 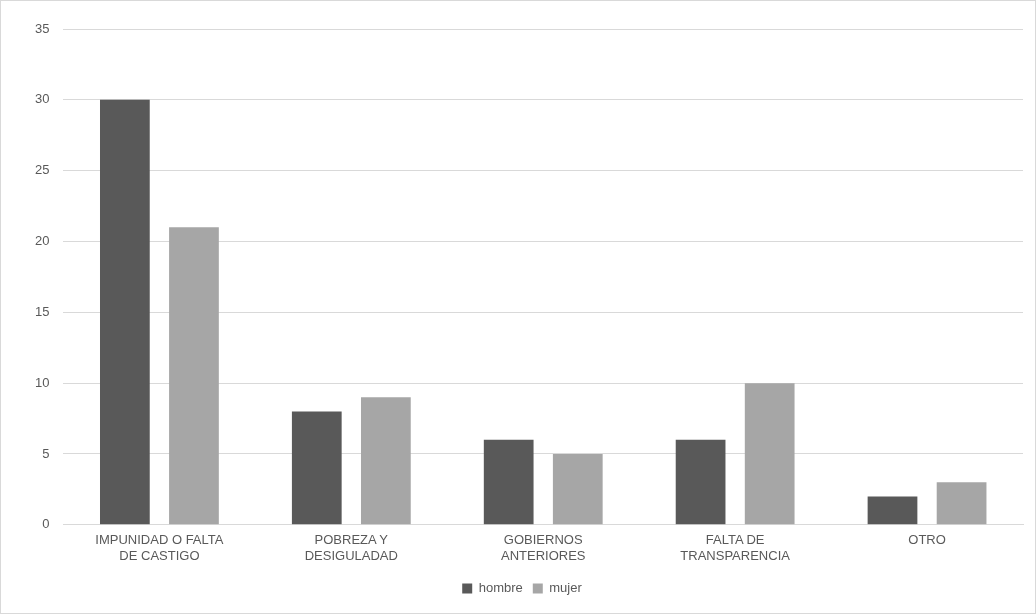 What do you see at coordinates (46, 453) in the screenshot?
I see `y-tick-label: 5` at bounding box center [46, 453].